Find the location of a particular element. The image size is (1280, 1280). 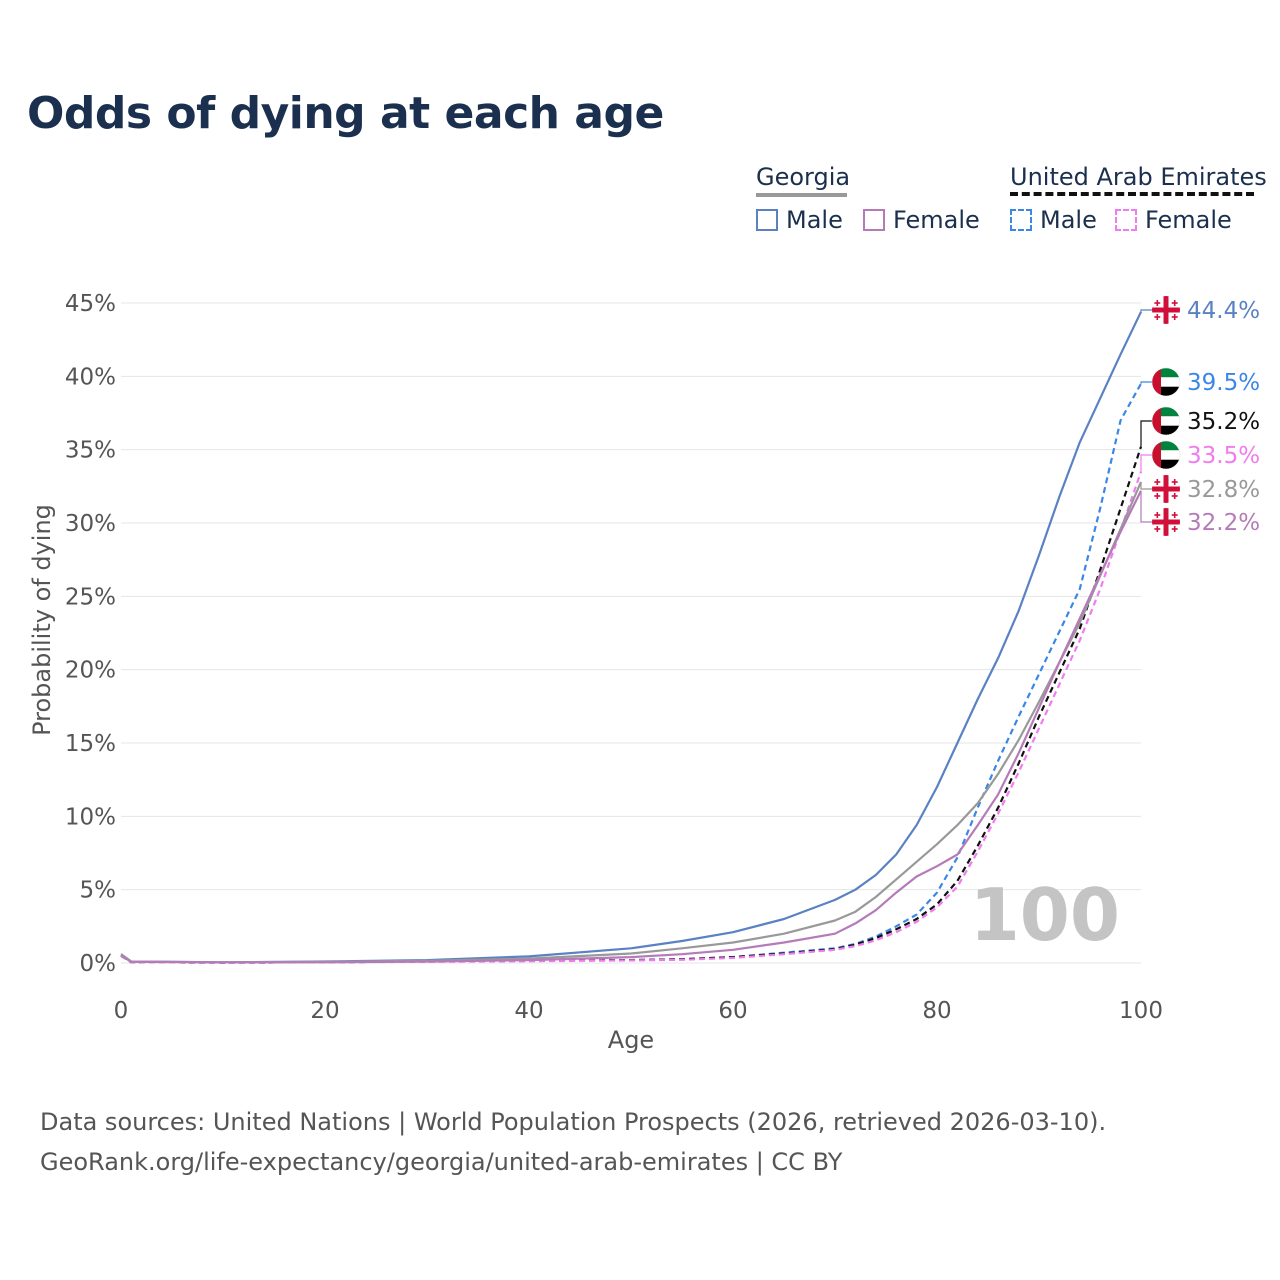

y-tick-label: 35% is located at coordinates (90, 451).